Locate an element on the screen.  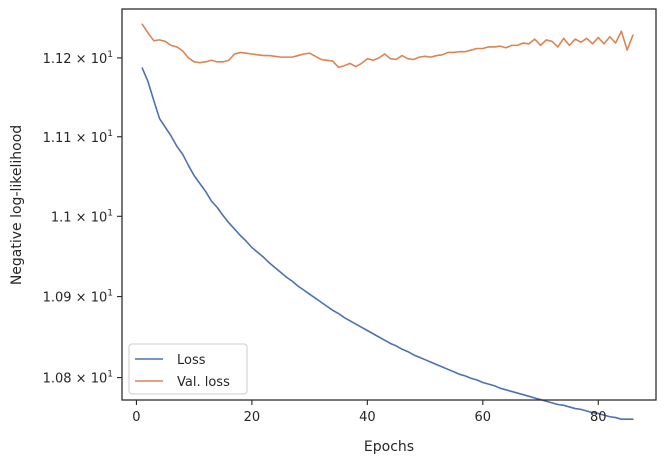
y-tick-mantissa: 1.08 is located at coordinates (57, 379).